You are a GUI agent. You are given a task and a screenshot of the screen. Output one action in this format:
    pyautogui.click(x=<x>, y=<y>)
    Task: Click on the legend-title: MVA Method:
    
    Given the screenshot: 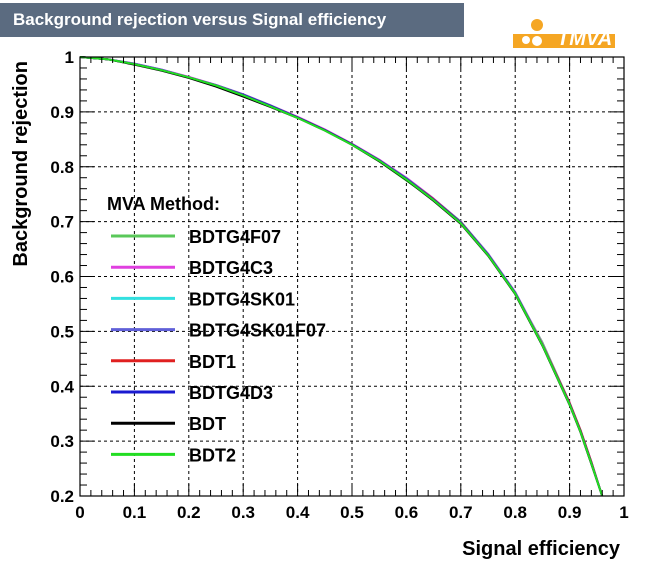 What is the action you would take?
    pyautogui.click(x=163, y=204)
    